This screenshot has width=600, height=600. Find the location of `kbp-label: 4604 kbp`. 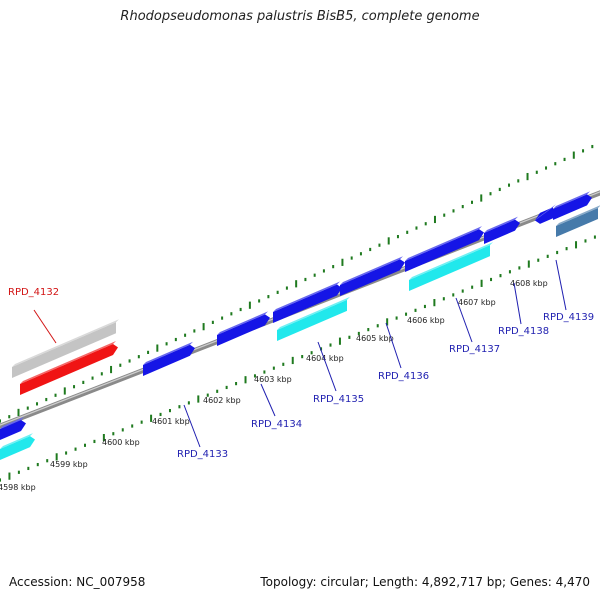

kbp-label: 4604 kbp is located at coordinates (325, 358).